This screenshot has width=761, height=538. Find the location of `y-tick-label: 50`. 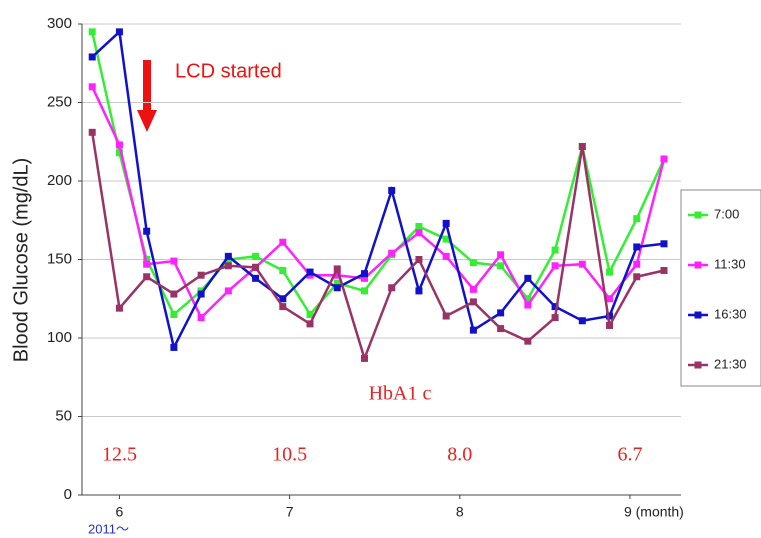

y-tick-label: 50 is located at coordinates (63, 415).